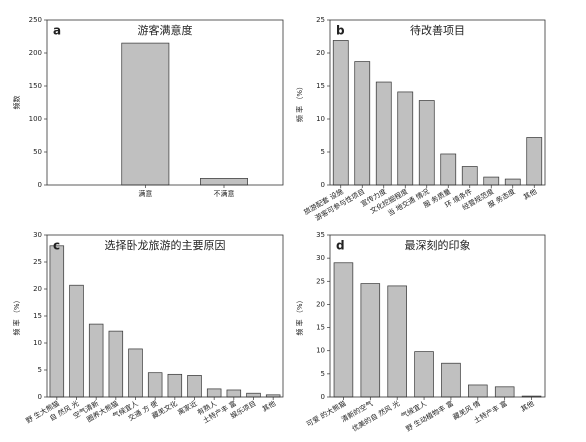 Image resolution: width=586 pixels, height=442 pixels. Describe the element at coordinates (56, 246) in the screenshot. I see `panel-label: c` at that location.